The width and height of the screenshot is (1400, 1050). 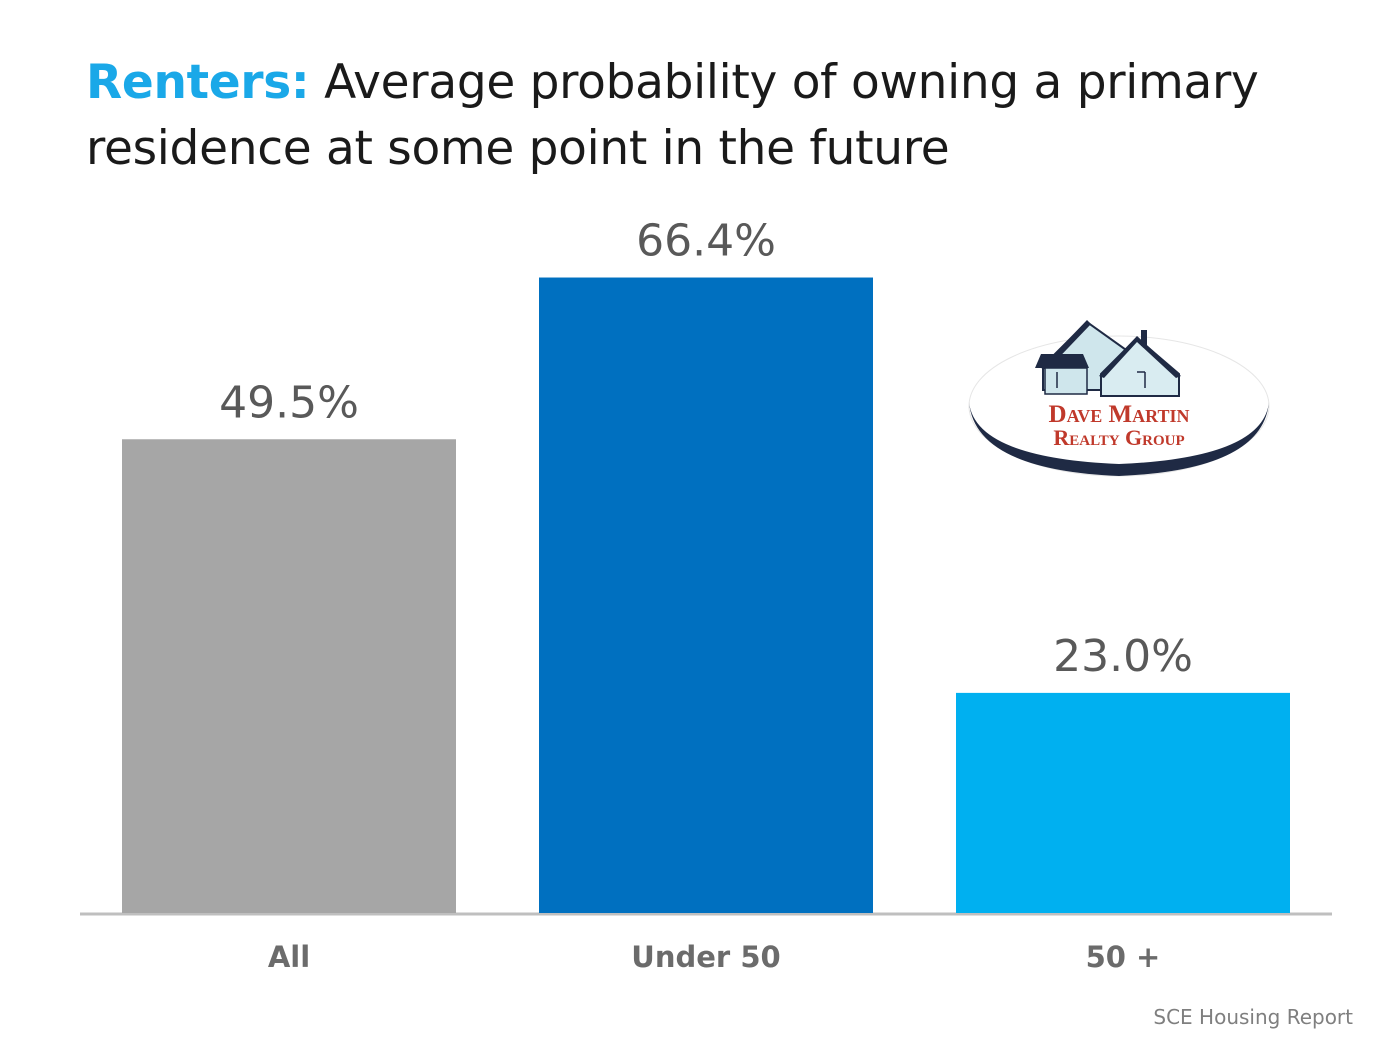 I want to click on title-accent: Renters:, so click(x=198, y=82).